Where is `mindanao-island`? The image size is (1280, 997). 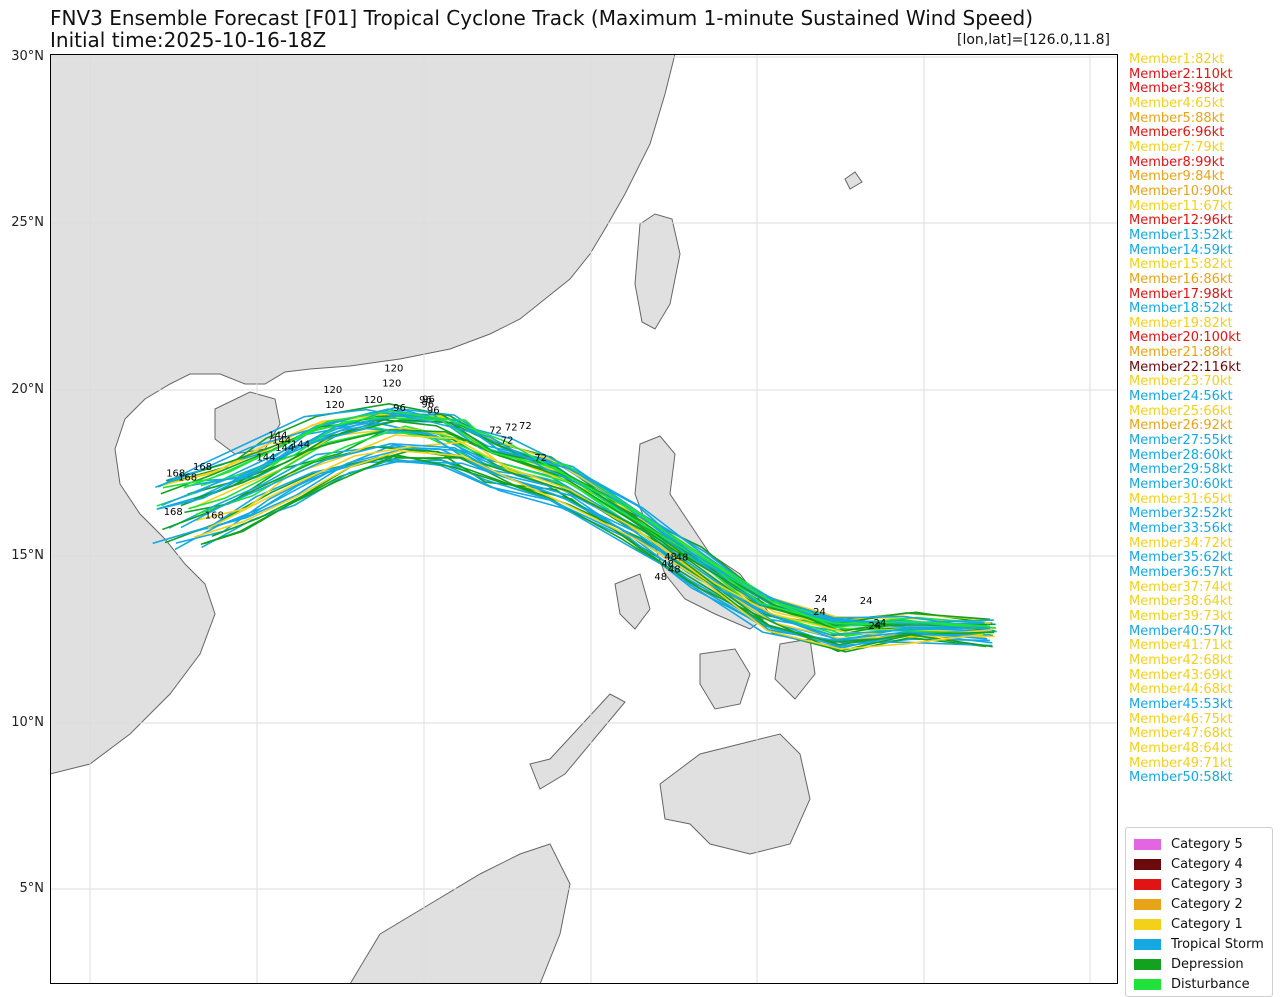
mindanao-island is located at coordinates (735, 794).